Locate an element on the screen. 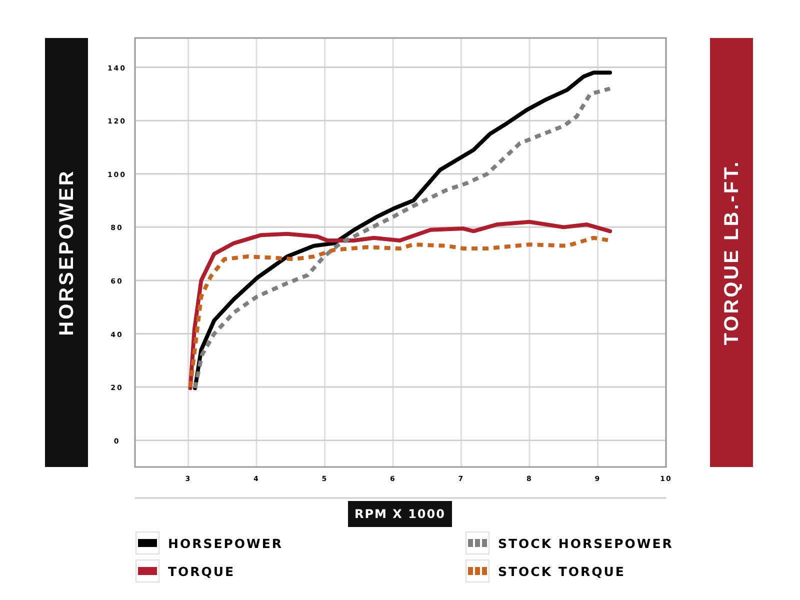  legend-label: STOCK TORQUE is located at coordinates (562, 571).